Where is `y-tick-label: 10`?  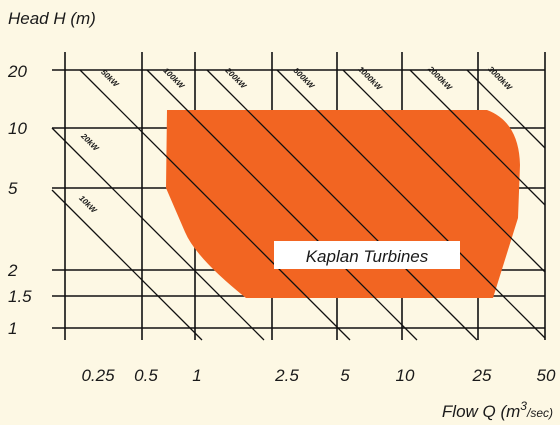
y-tick-label: 10 is located at coordinates (17, 128).